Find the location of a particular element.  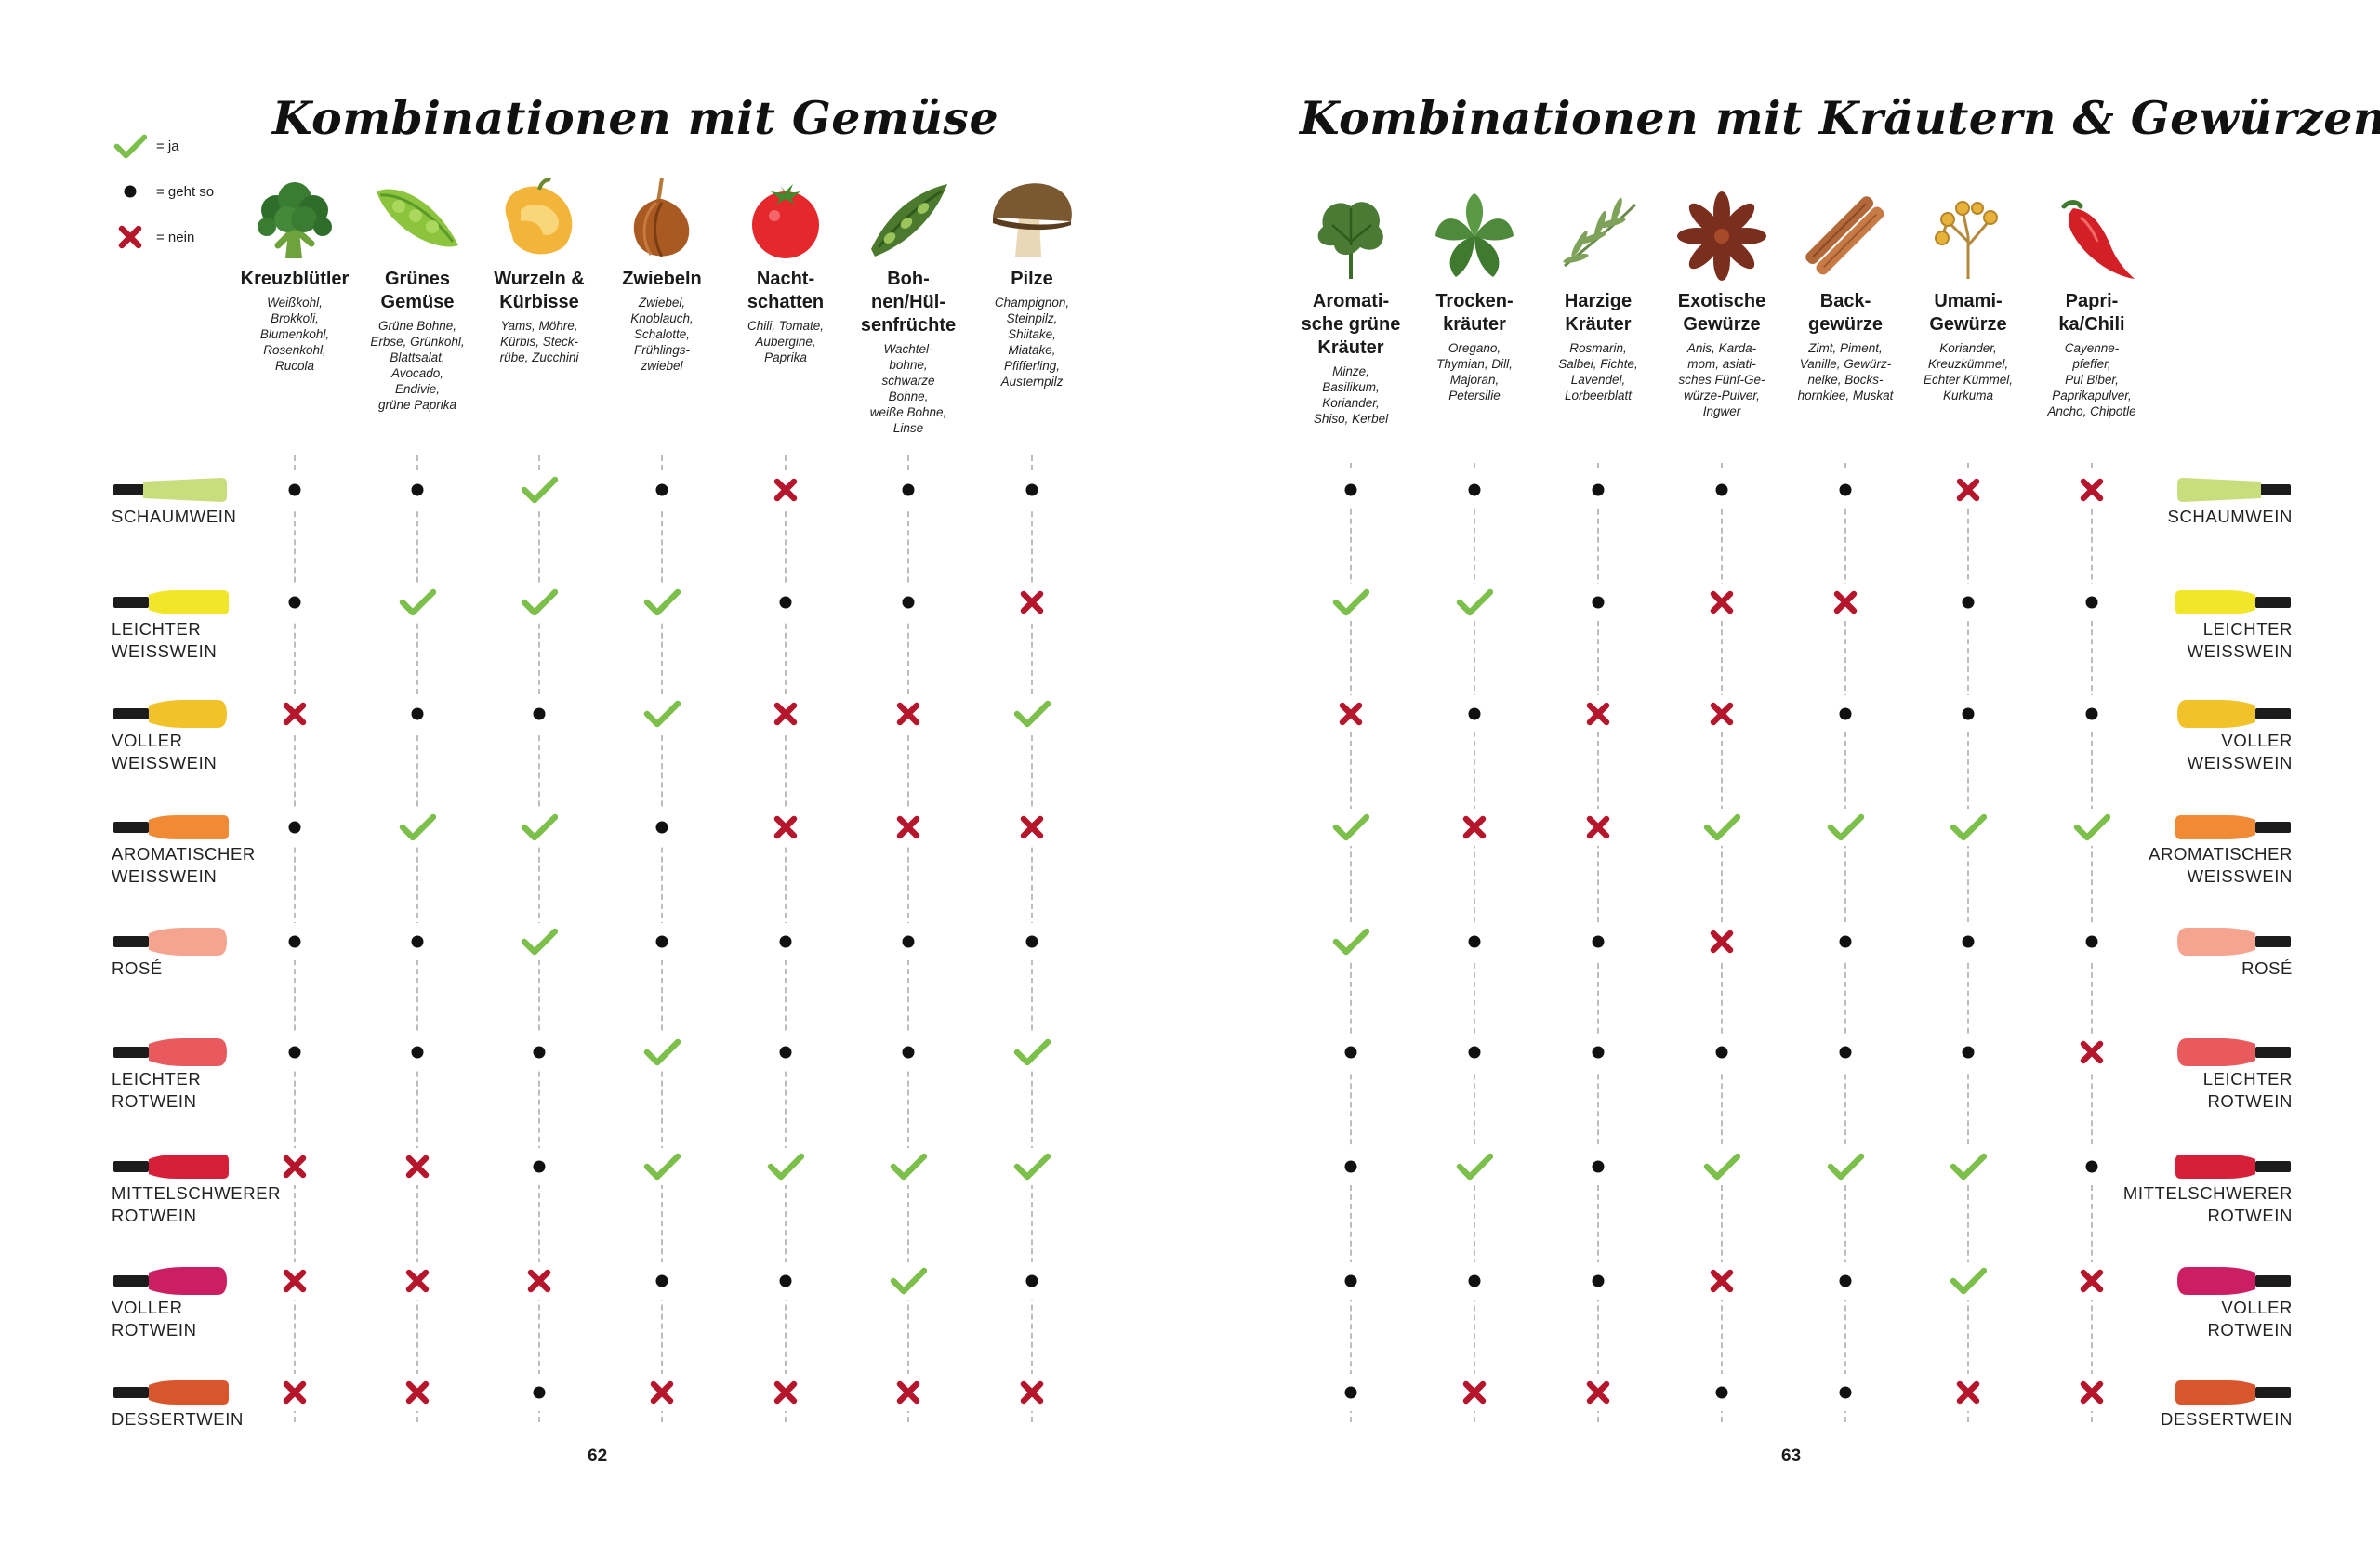

column-description: Chili, Tomate, Aubergine, Paprika is located at coordinates (786, 342).